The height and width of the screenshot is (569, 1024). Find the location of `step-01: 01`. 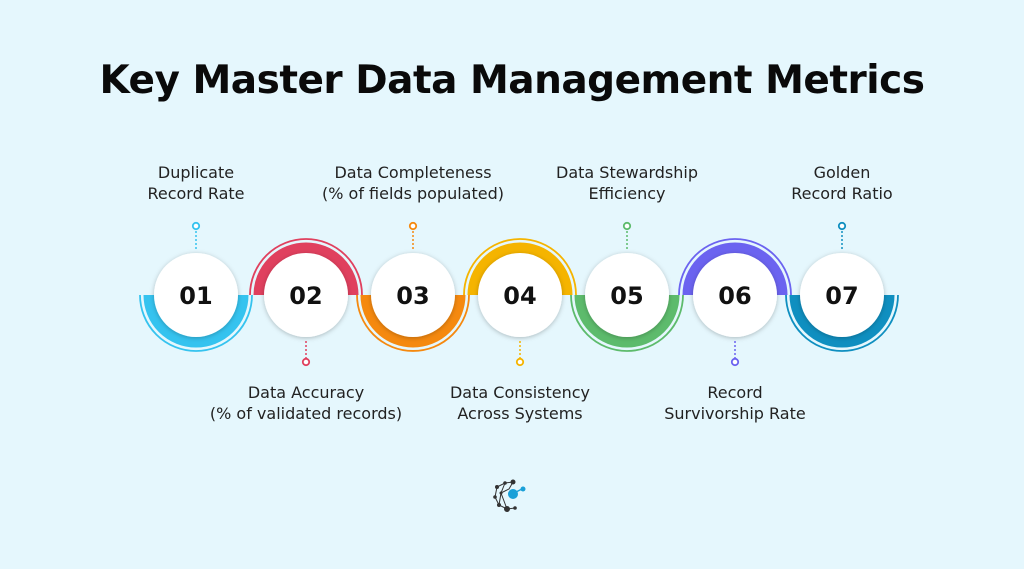

step-01: 01 is located at coordinates (196, 286).